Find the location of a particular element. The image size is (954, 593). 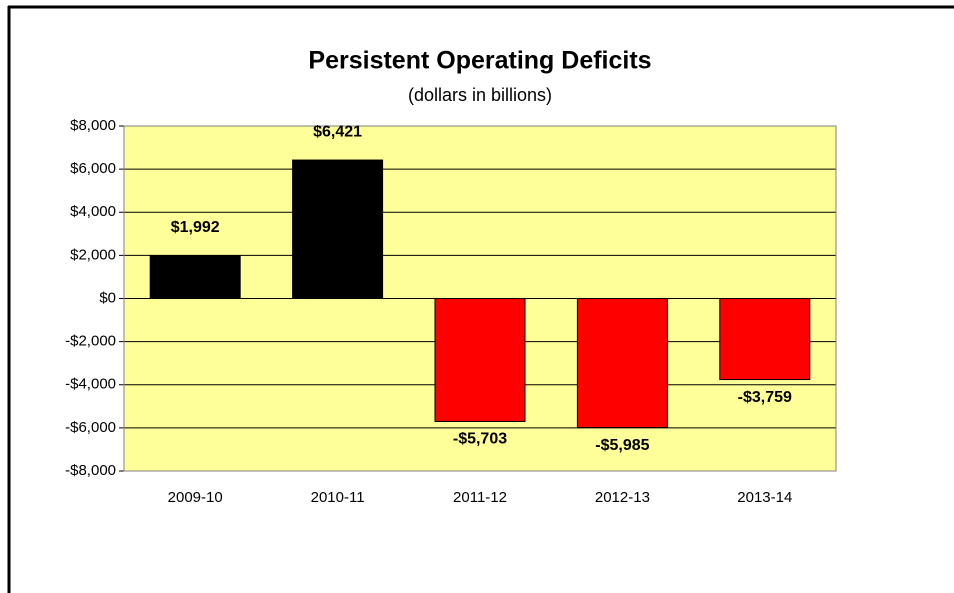

x-tick-label: 2009-10 is located at coordinates (195, 497).